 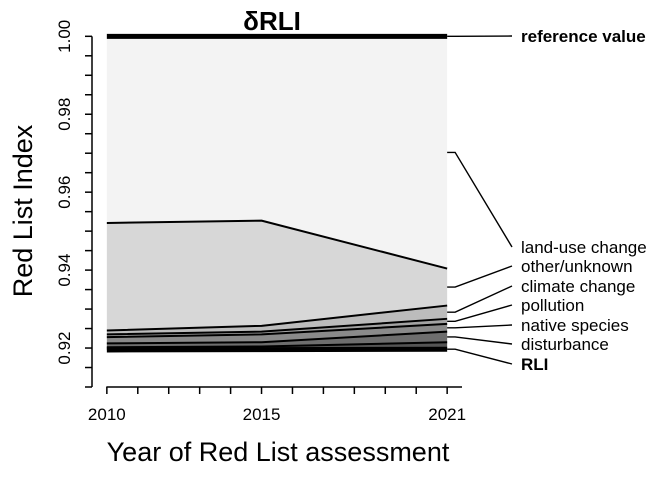 What do you see at coordinates (262, 414) in the screenshot?
I see `x-tick-label: 2015` at bounding box center [262, 414].